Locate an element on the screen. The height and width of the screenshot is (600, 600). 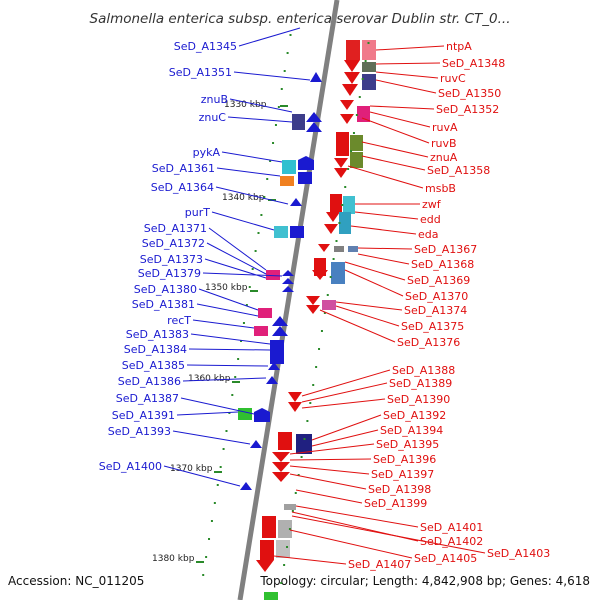
feature-bottom-edge is located at coordinates (271, 596).